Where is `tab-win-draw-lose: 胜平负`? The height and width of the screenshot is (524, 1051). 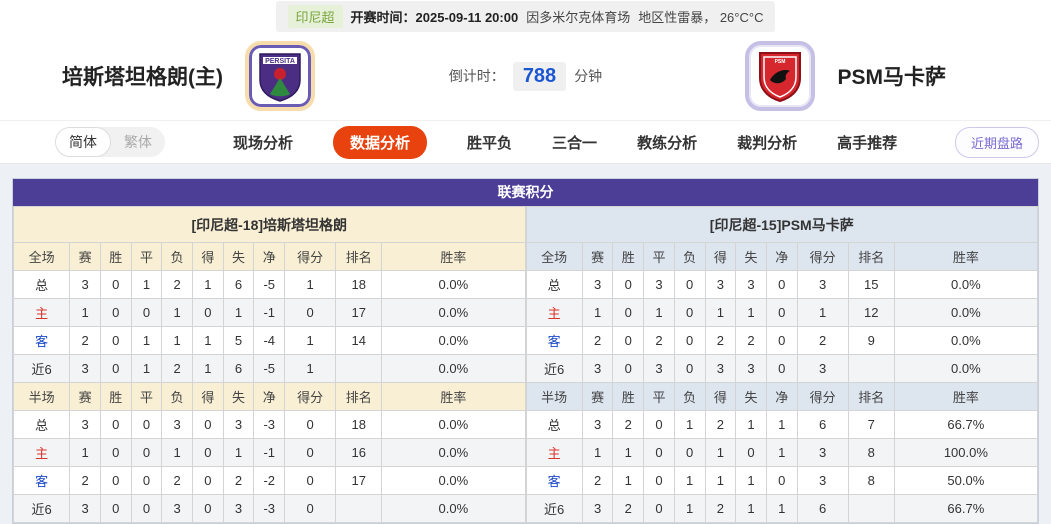
tab-win-draw-lose: 胜平负 is located at coordinates (490, 143).